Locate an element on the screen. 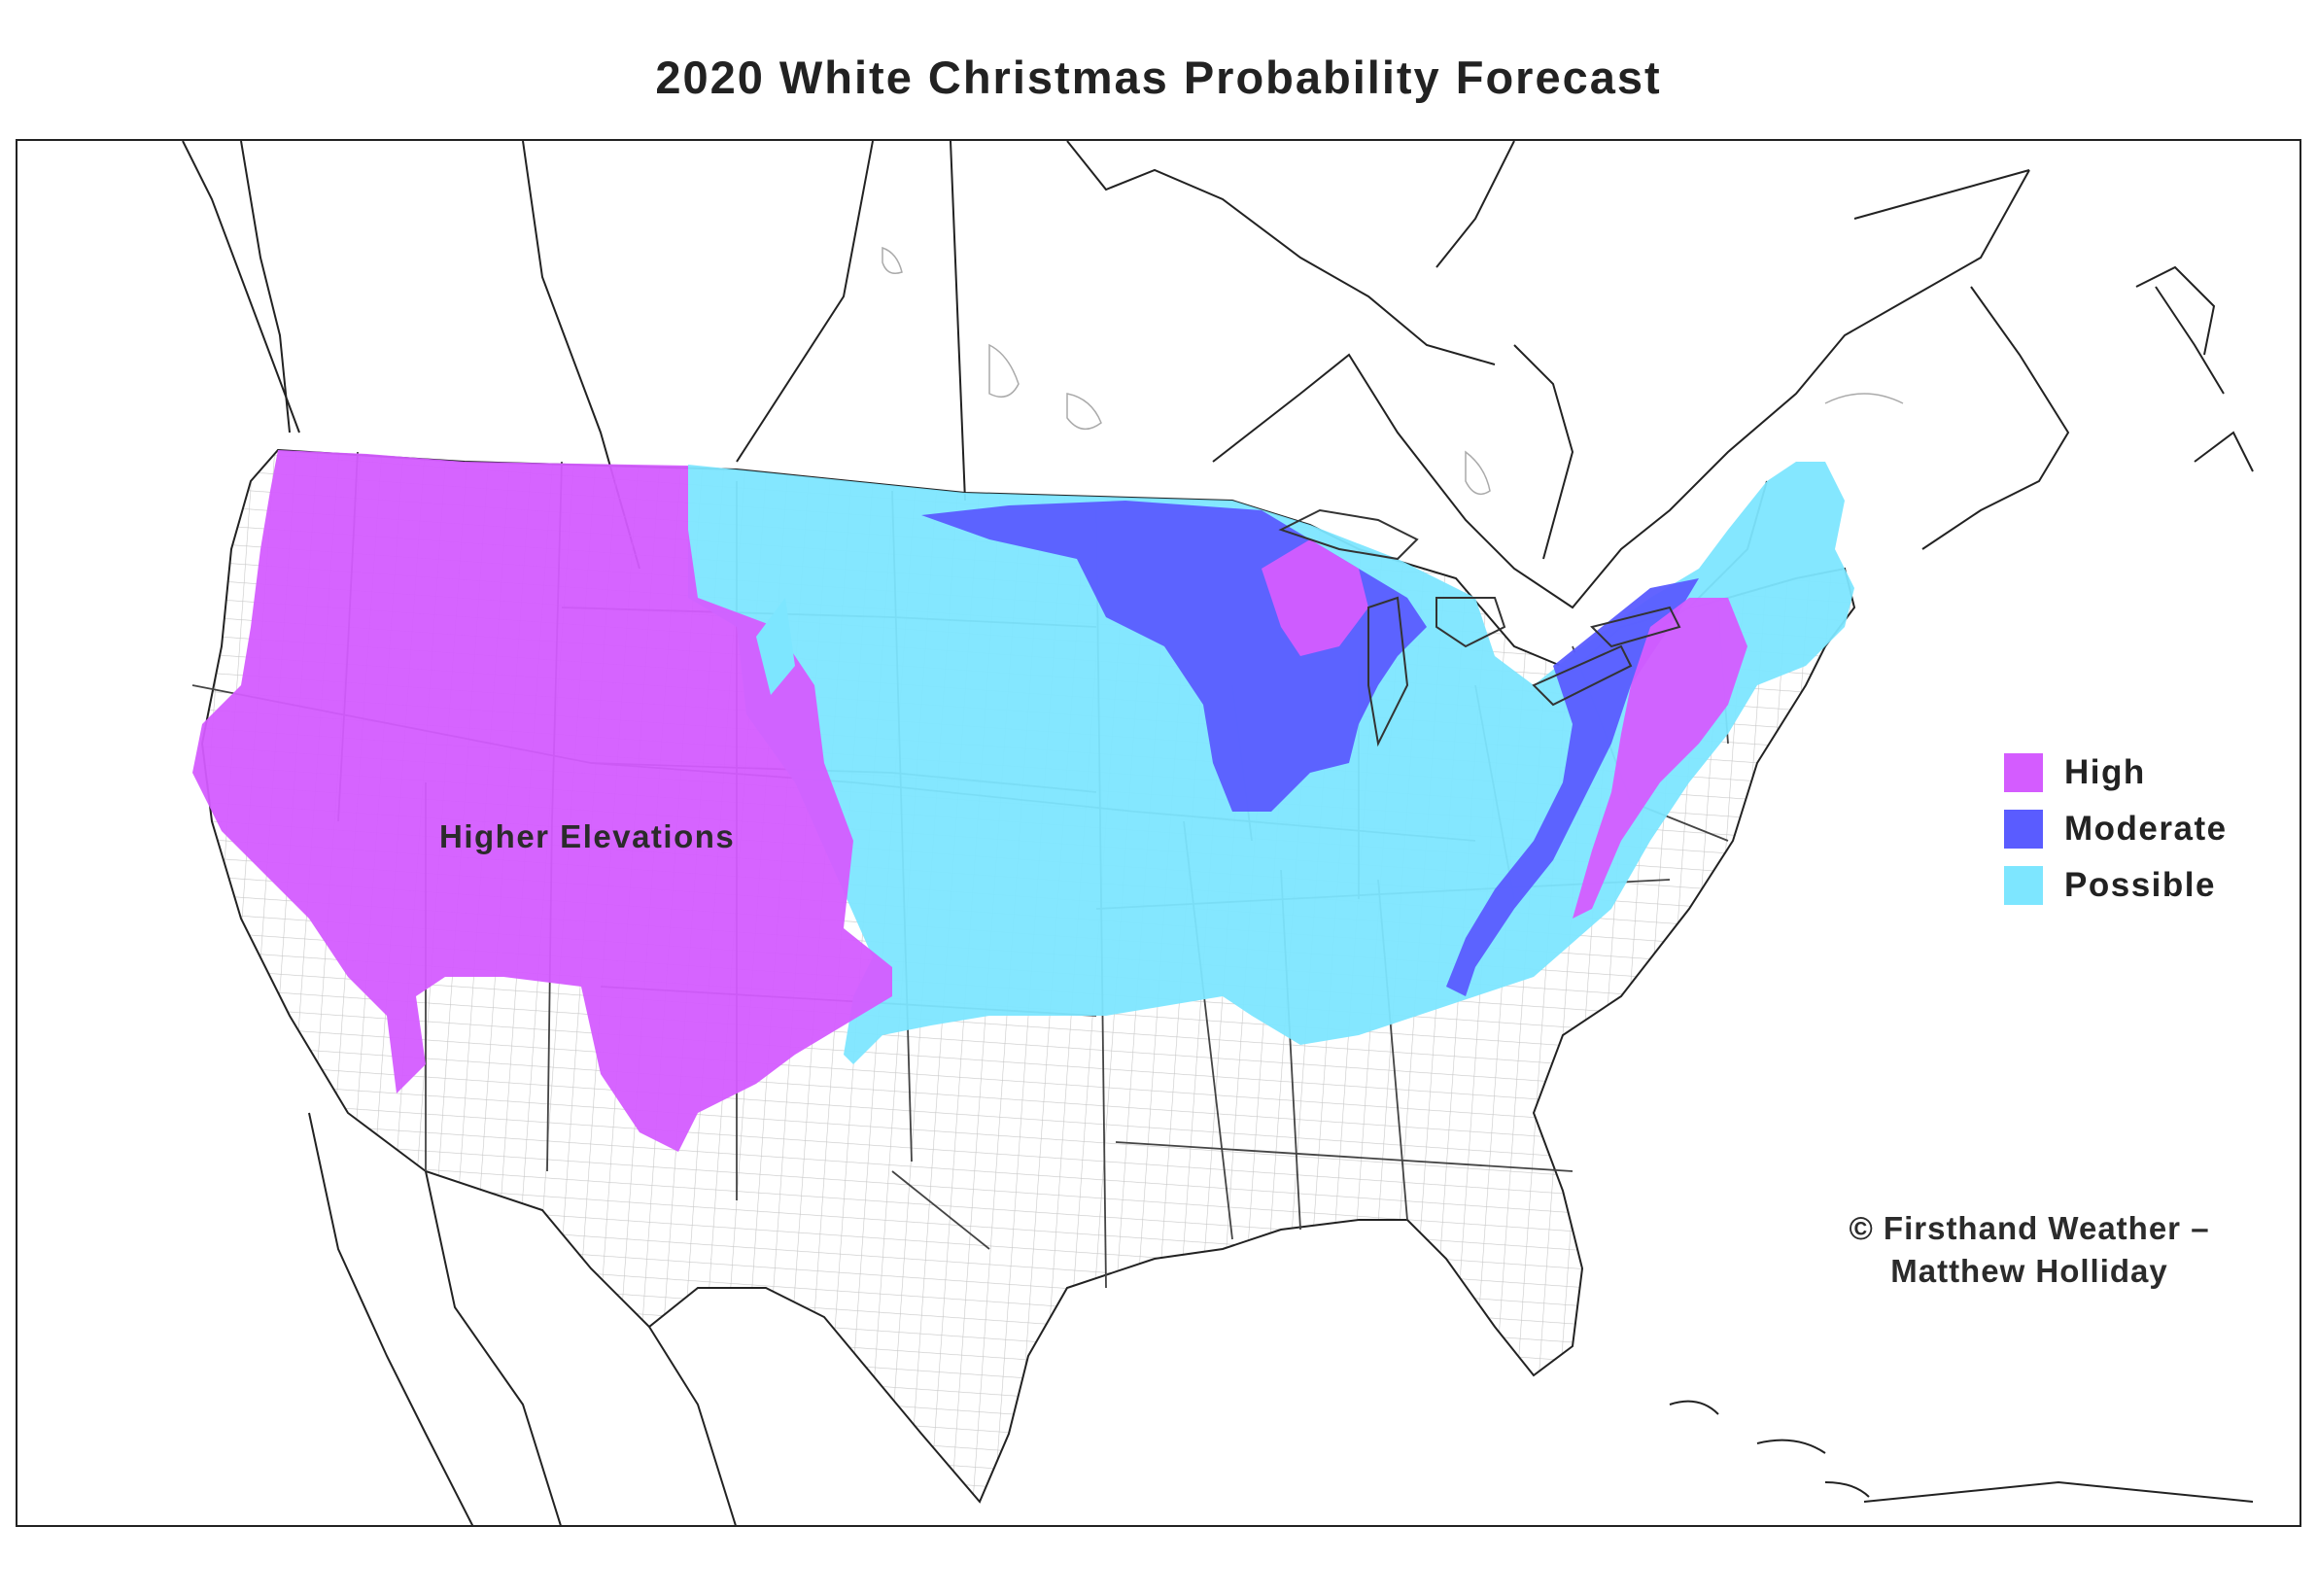 The image size is (2317, 1596). legend-item-possible: Possible is located at coordinates (2116, 885).